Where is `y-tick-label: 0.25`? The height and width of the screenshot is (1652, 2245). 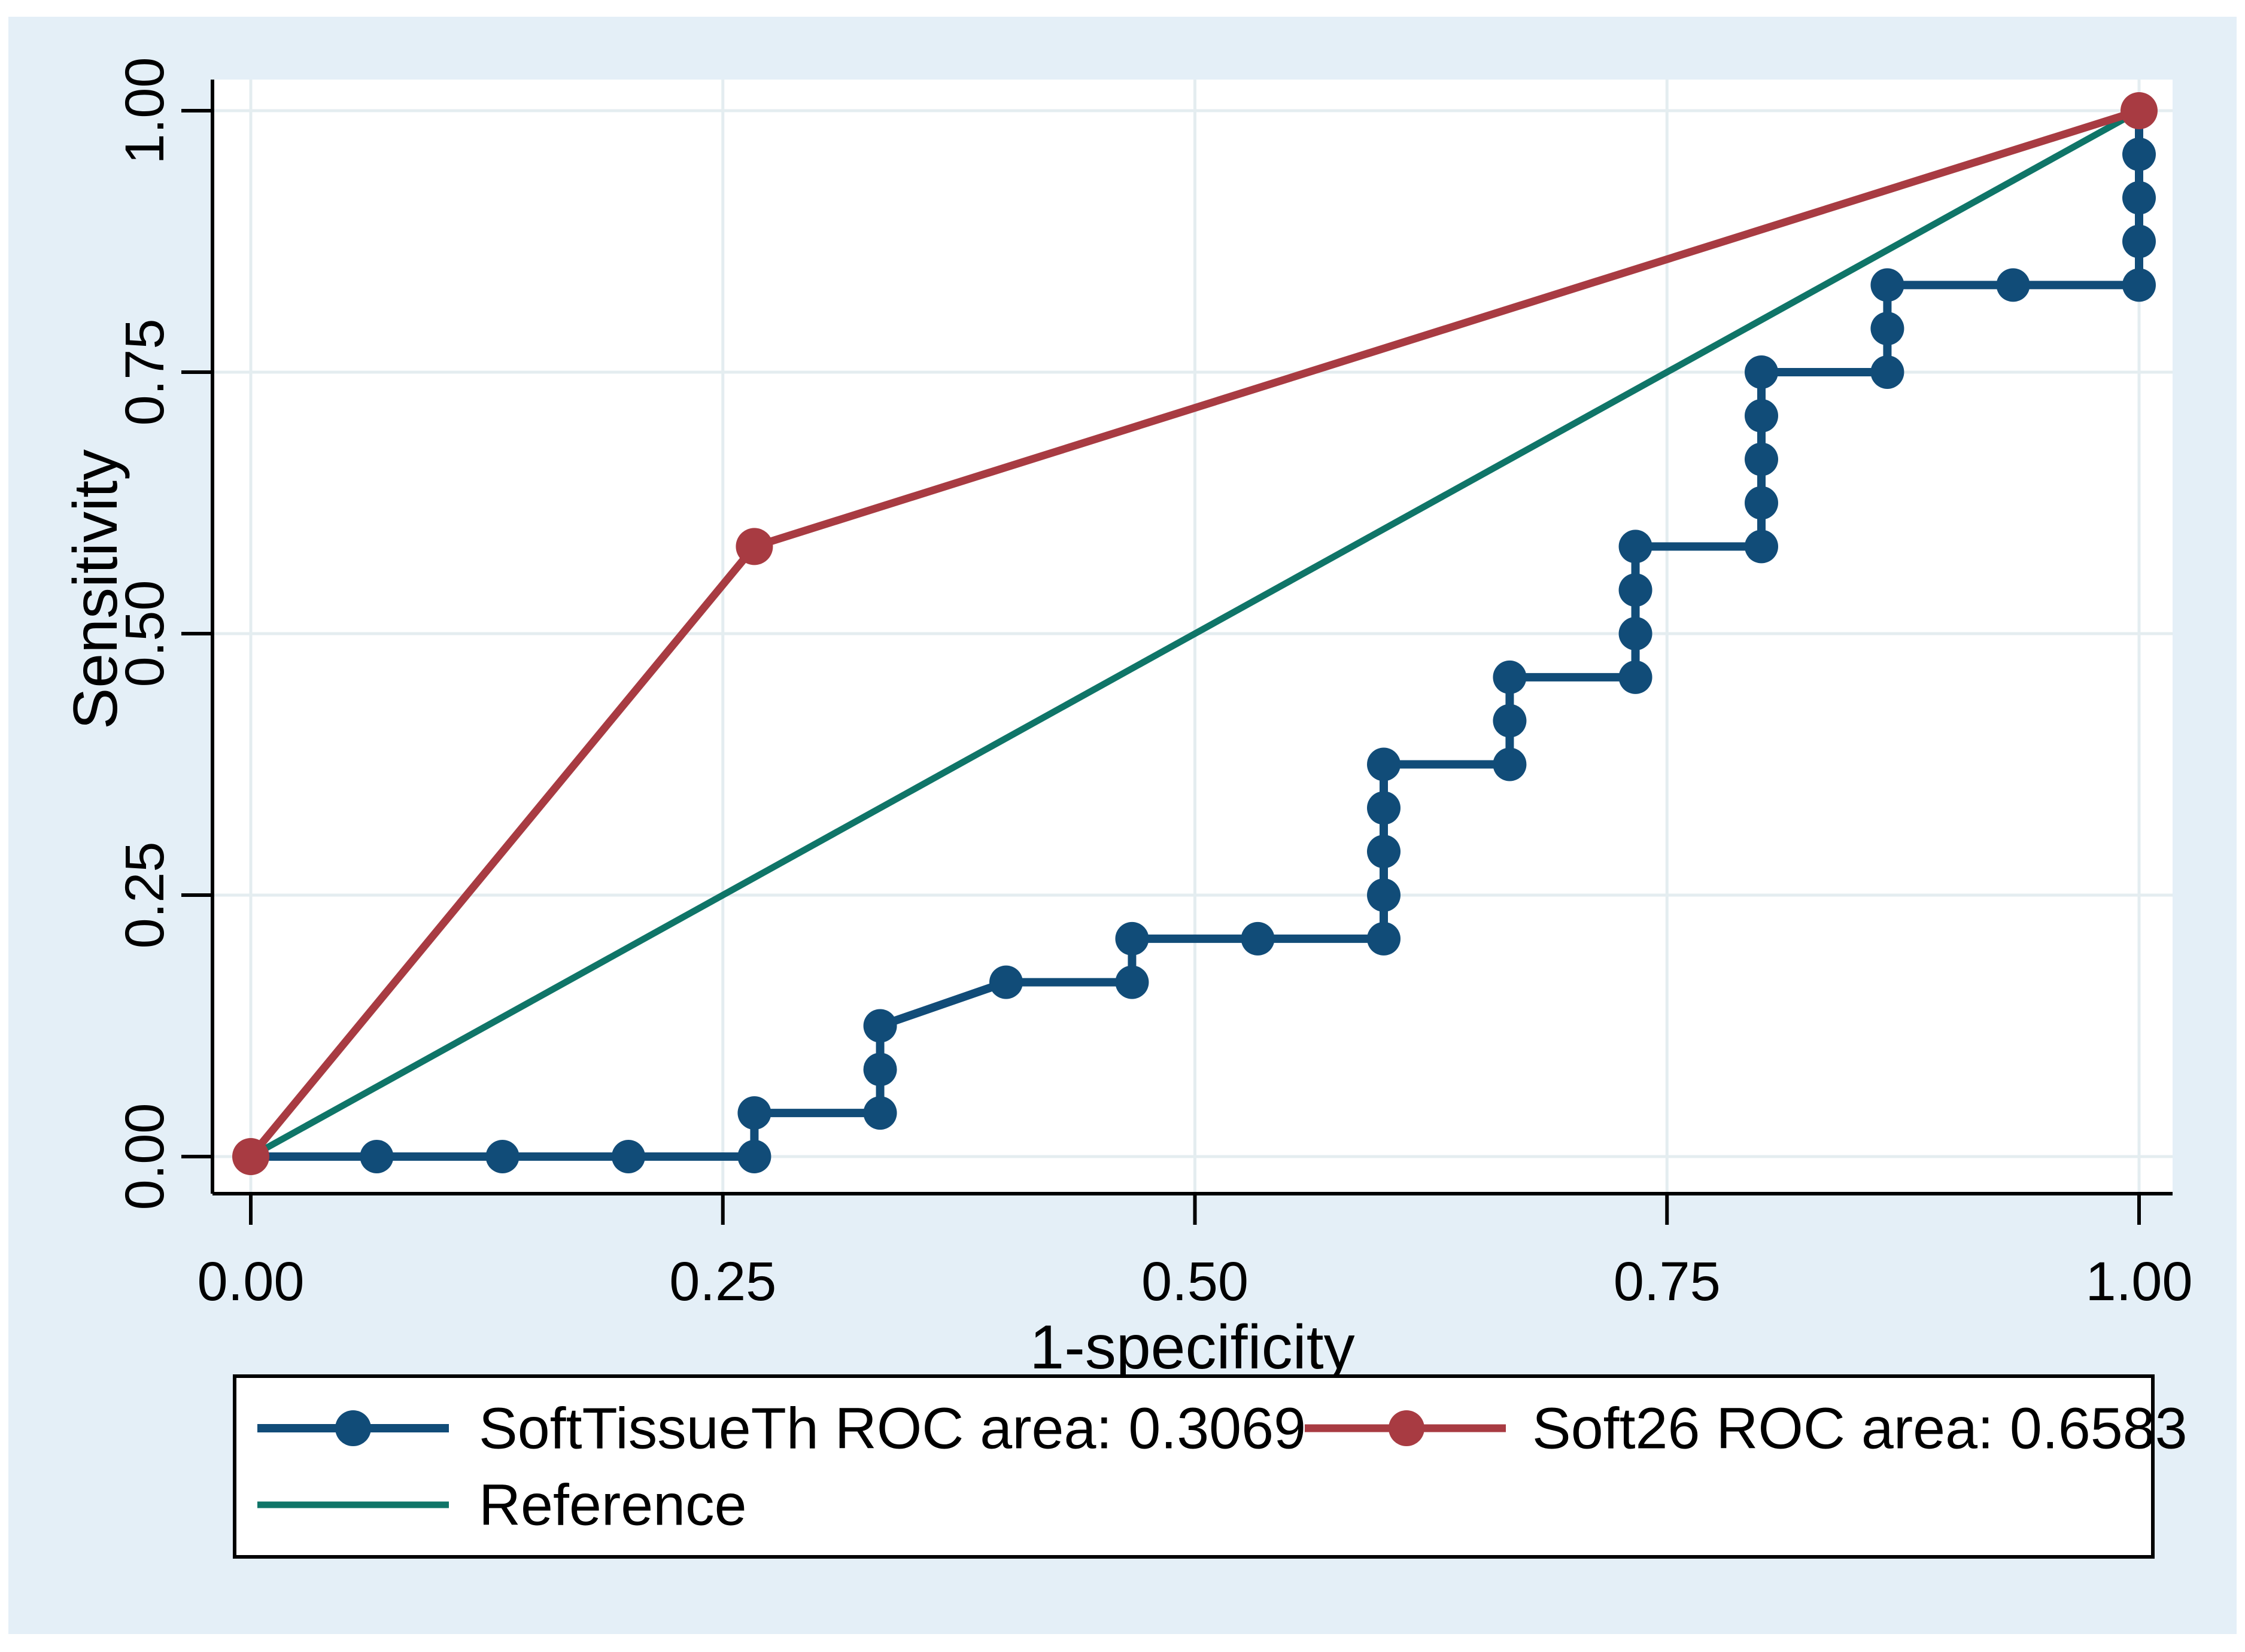 y-tick-label: 0.25 is located at coordinates (144, 894).